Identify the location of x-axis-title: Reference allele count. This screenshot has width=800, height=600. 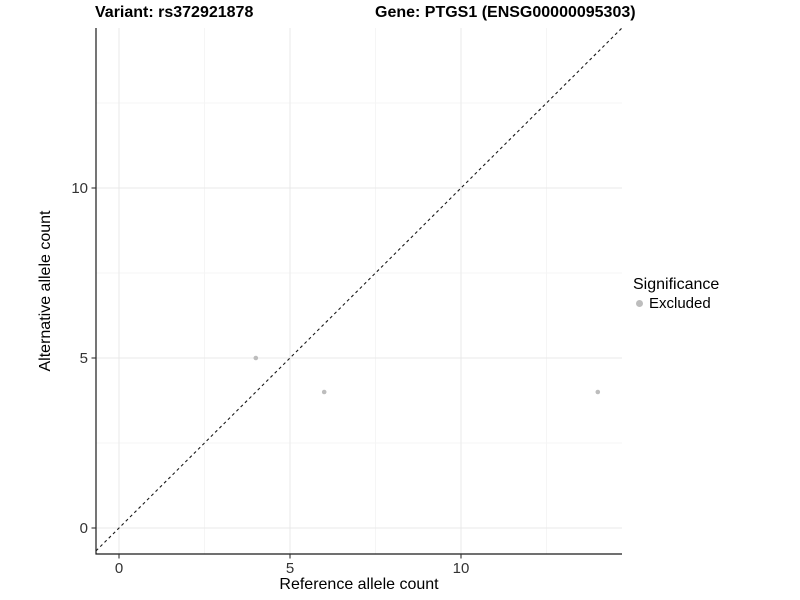
(359, 584).